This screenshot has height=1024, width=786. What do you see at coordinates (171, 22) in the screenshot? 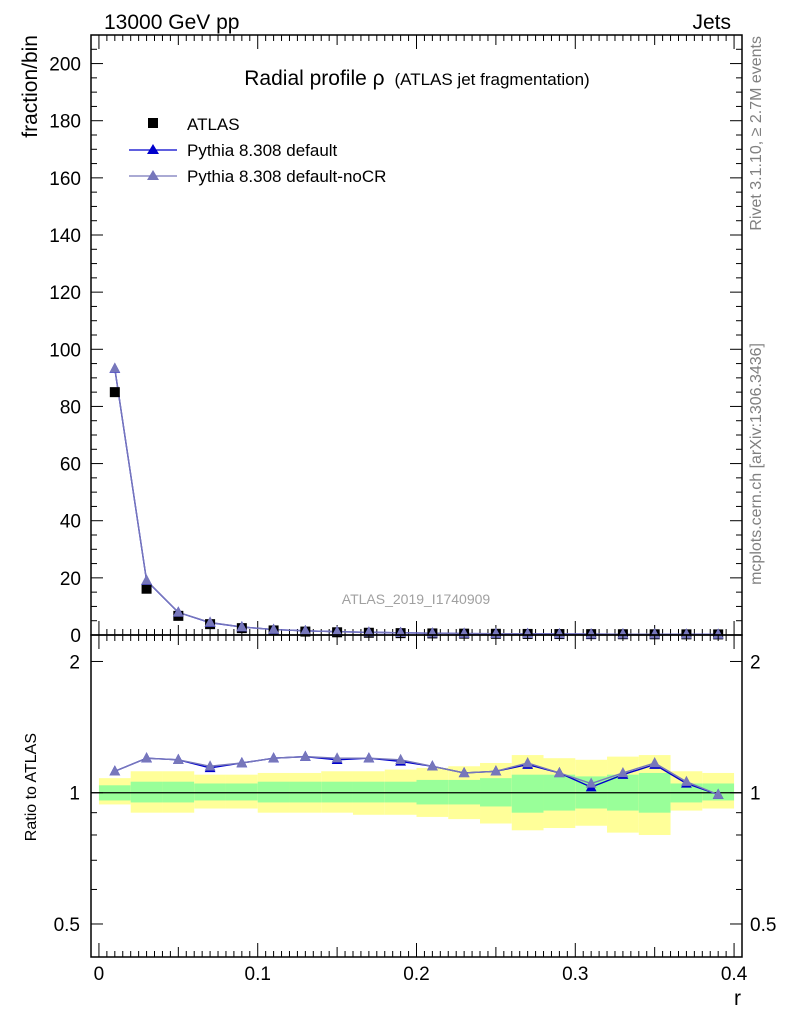
I see `header-left: 13000 GeV pp` at bounding box center [171, 22].